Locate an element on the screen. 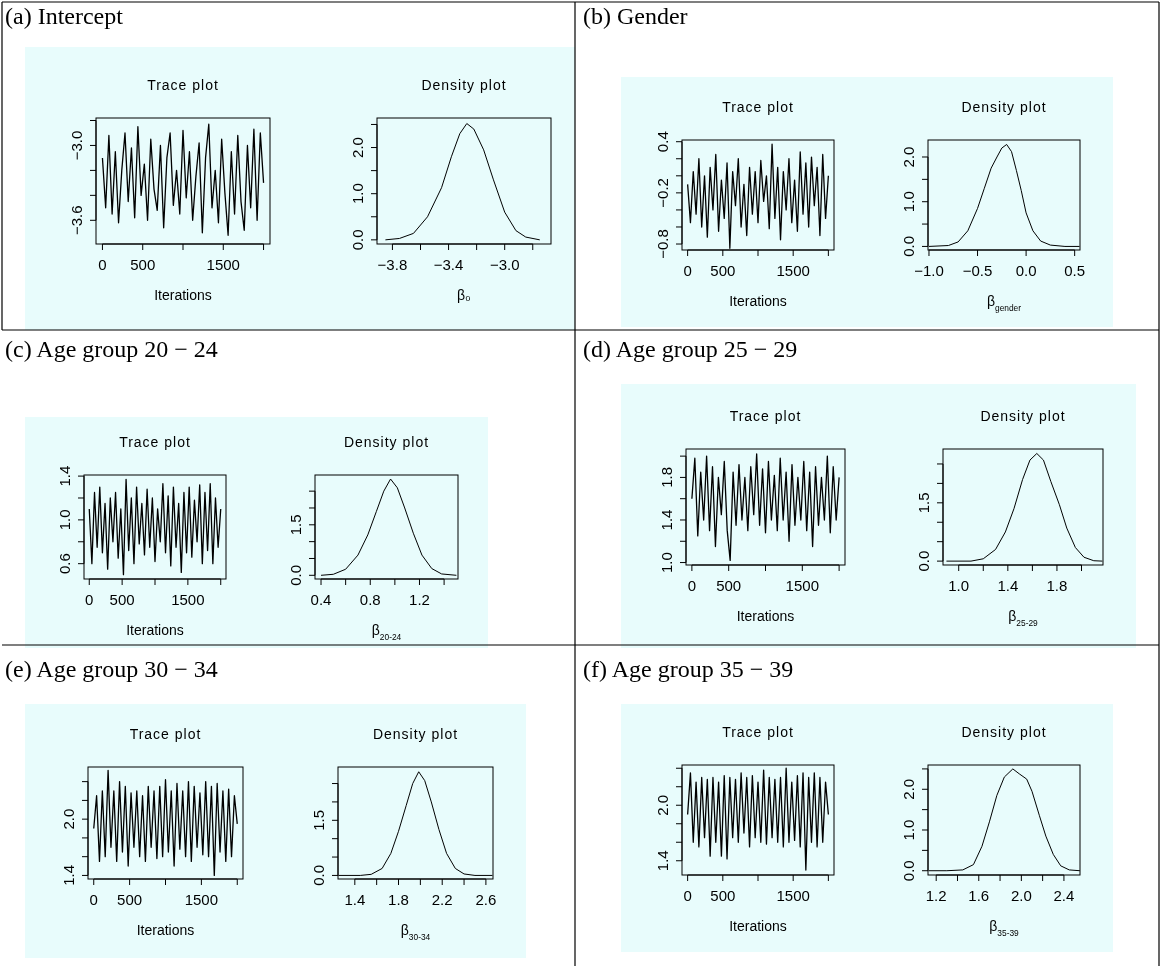  x-axis-title: β₀ is located at coordinates (464, 295).